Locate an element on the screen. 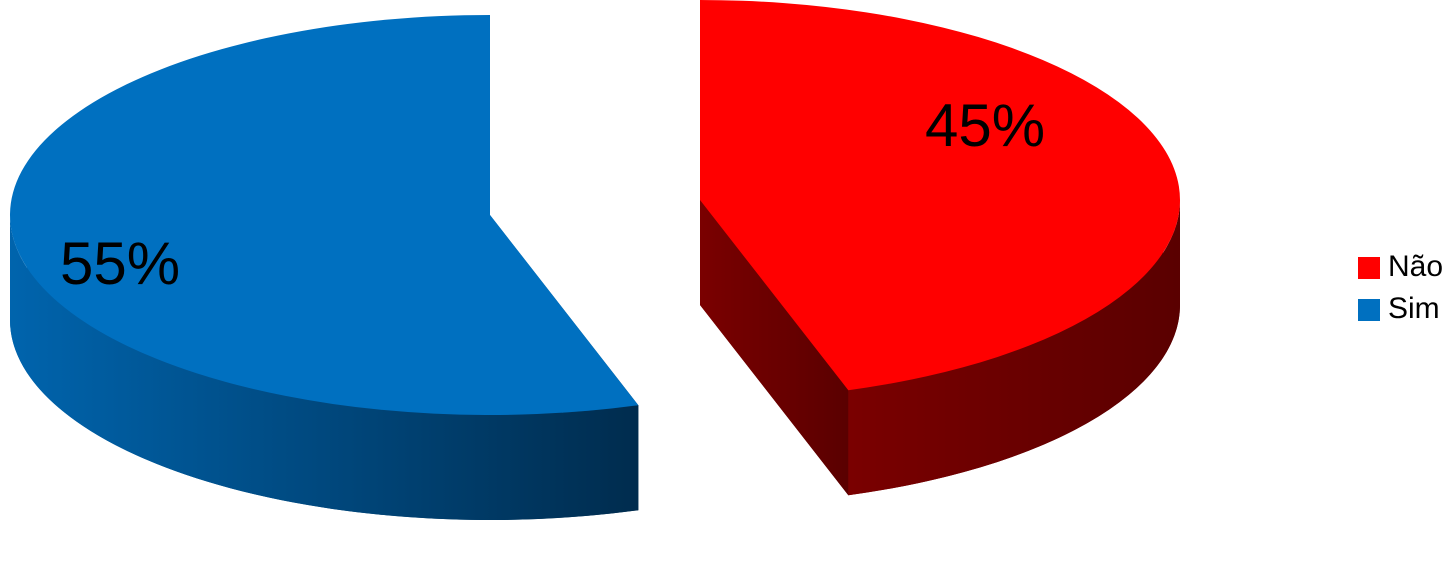 The width and height of the screenshot is (1453, 561). value-label: 55% is located at coordinates (120, 263).